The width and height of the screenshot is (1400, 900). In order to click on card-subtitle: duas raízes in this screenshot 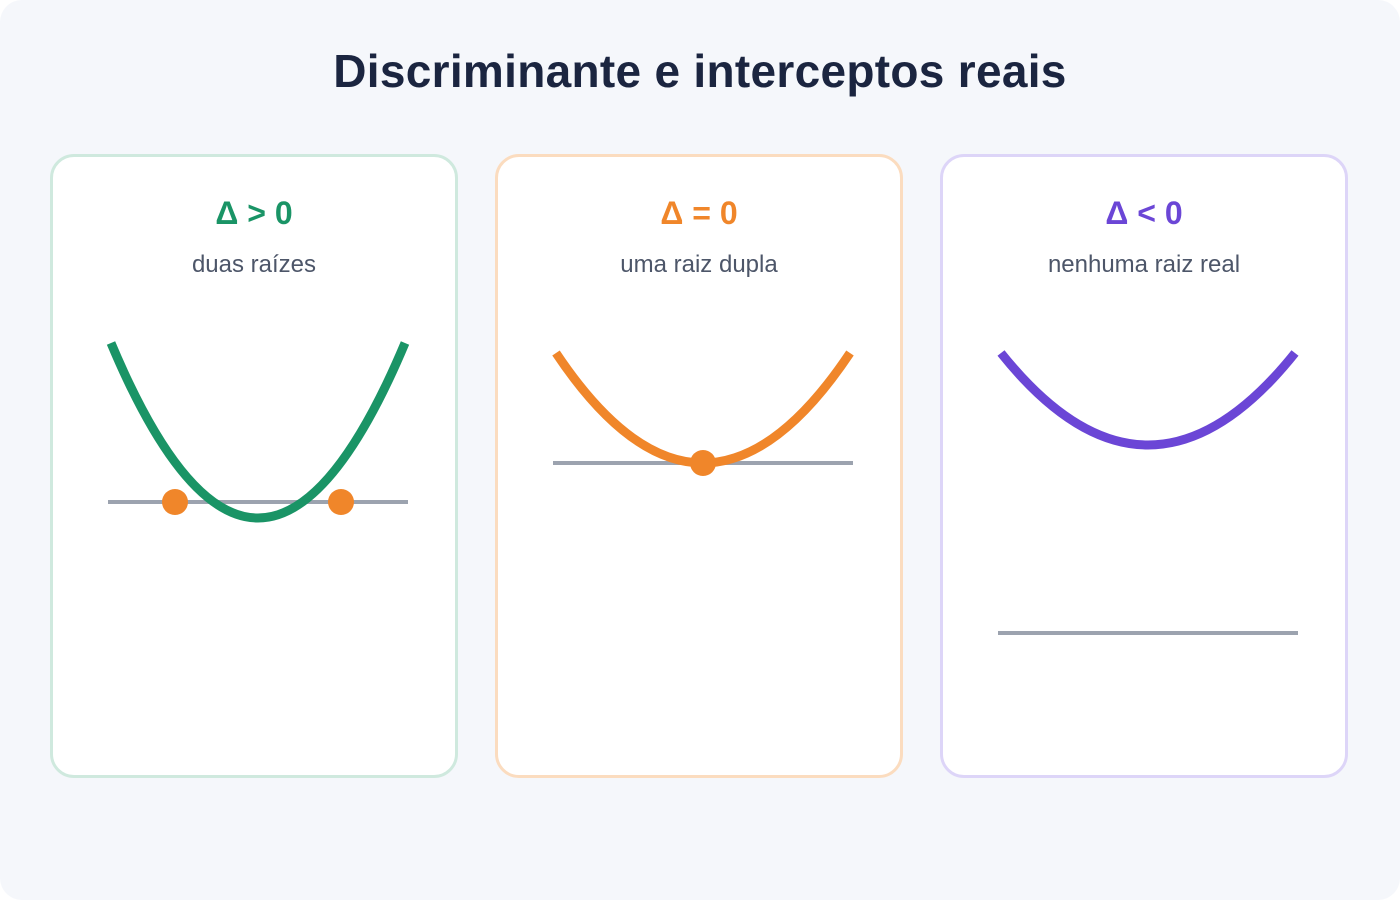, I will do `click(254, 264)`.